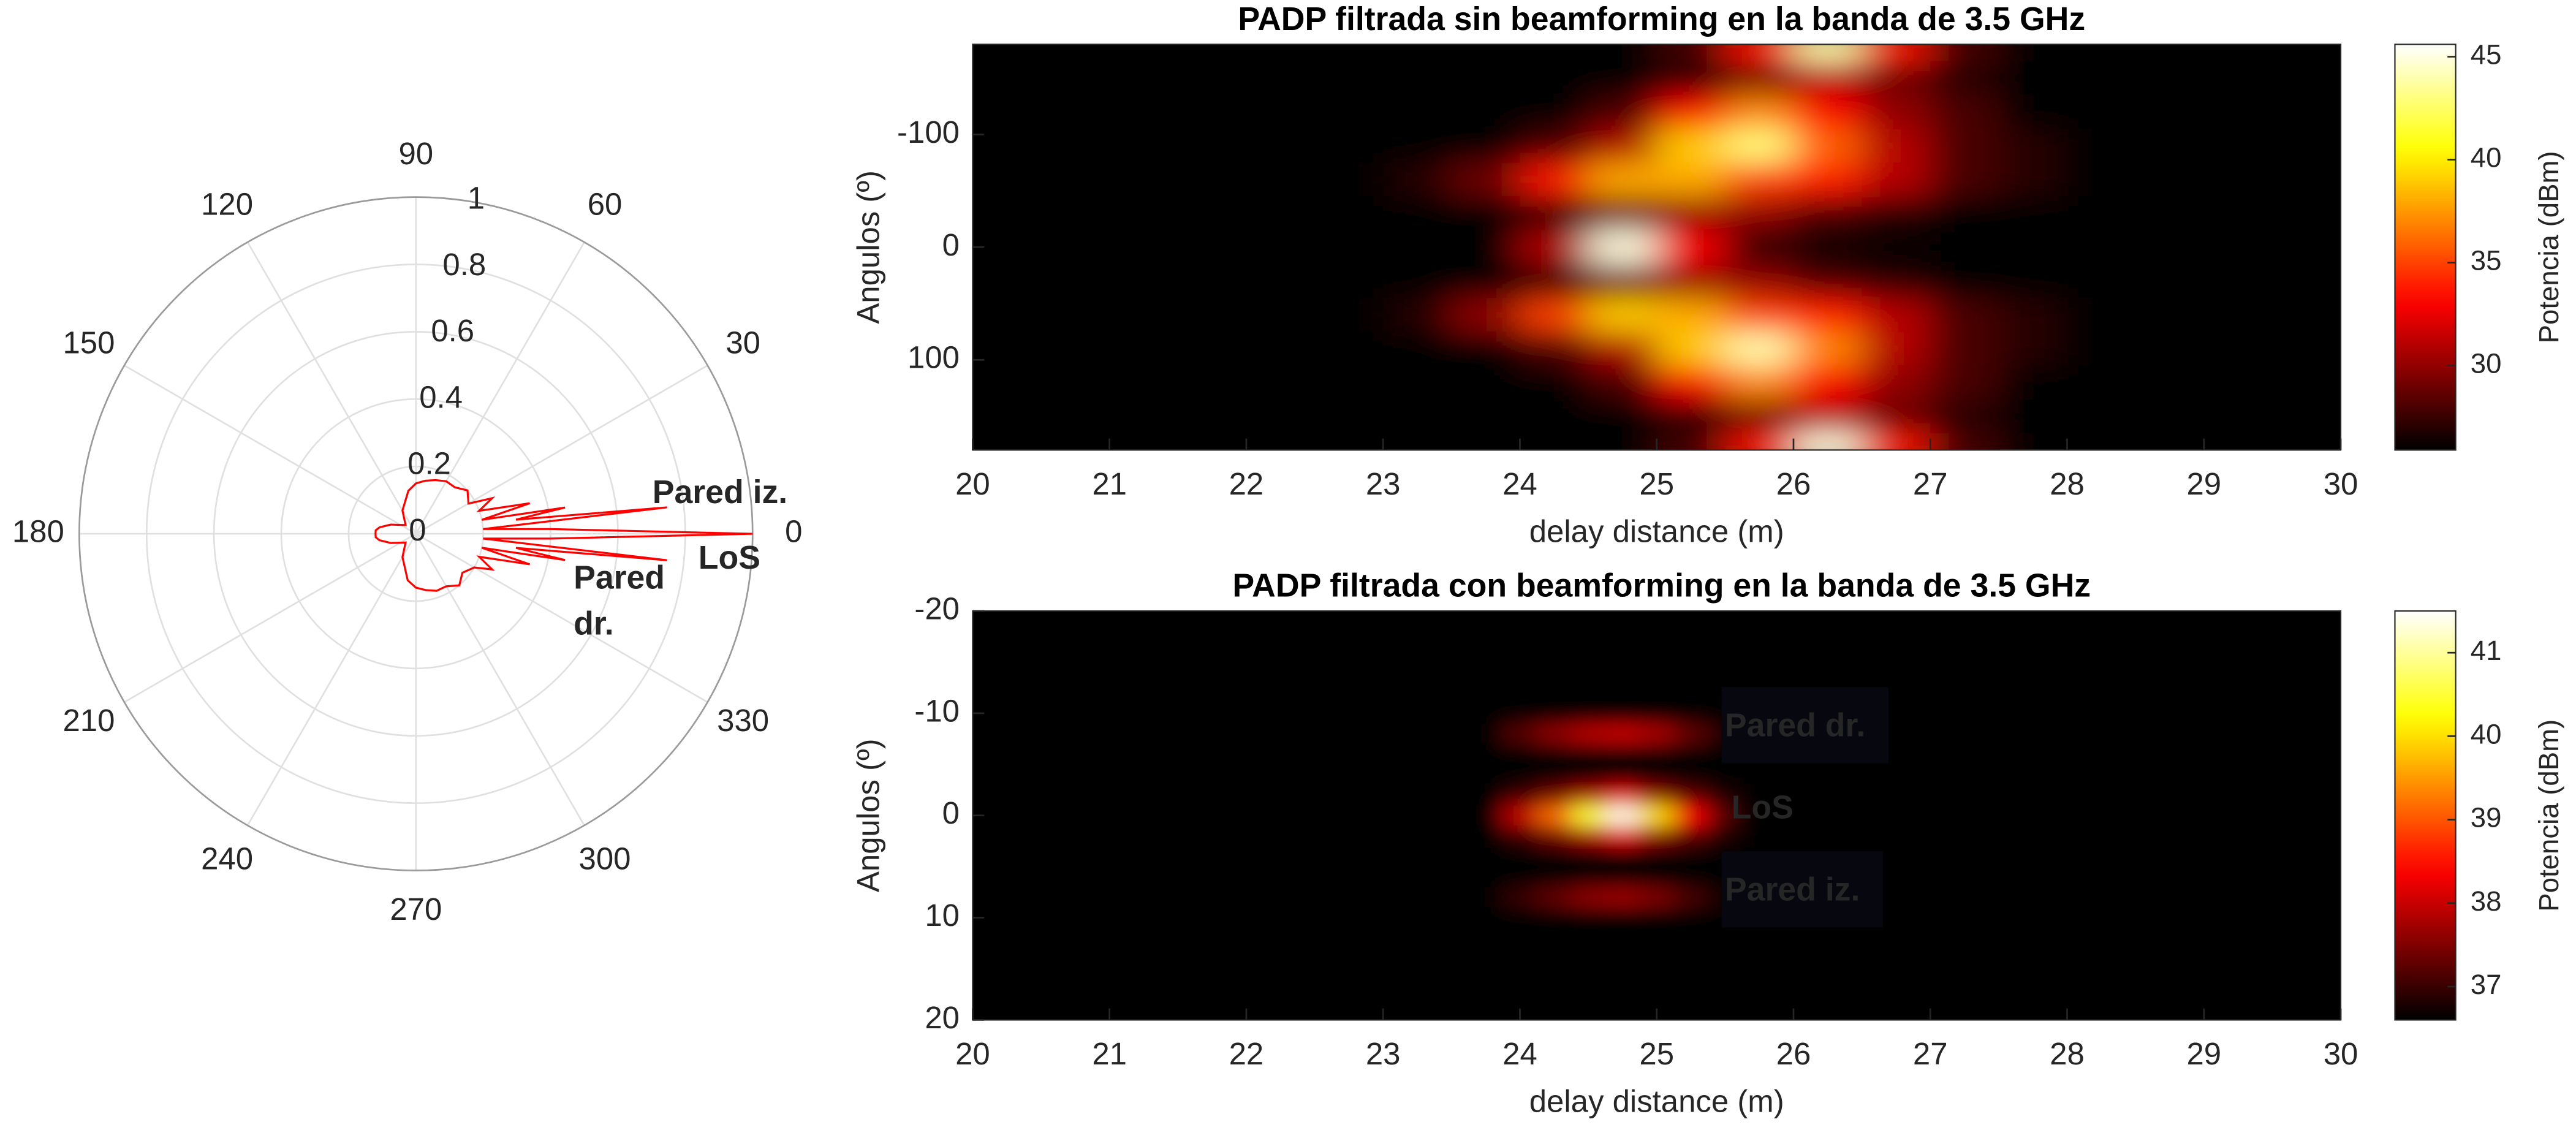  I want to click on theta-tick-label: 120, so click(227, 204).